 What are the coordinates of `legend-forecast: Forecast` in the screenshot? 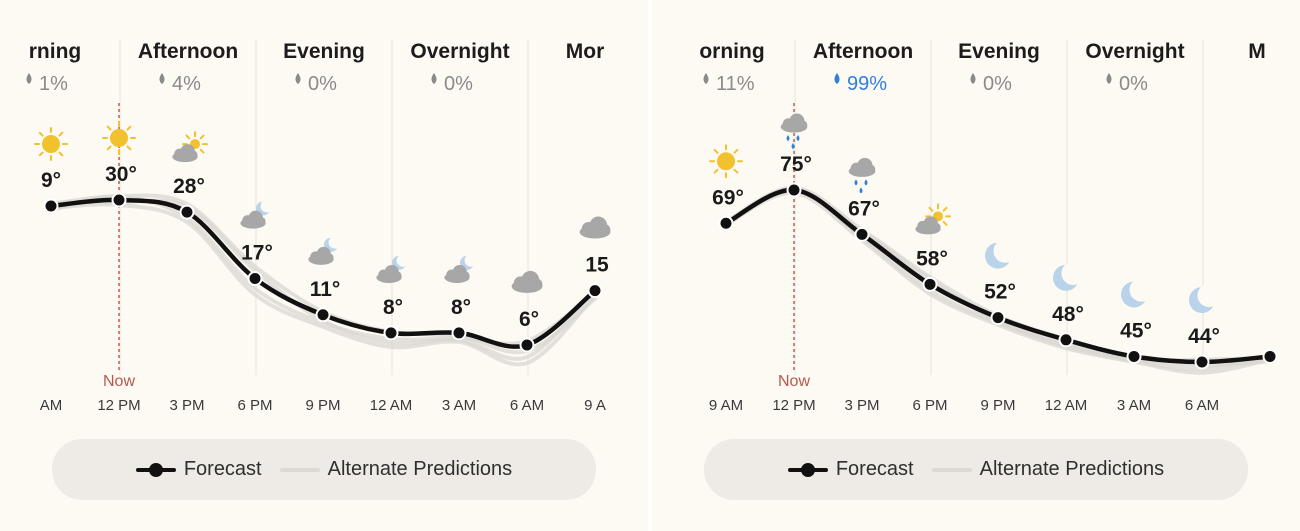 It's located at (198, 469).